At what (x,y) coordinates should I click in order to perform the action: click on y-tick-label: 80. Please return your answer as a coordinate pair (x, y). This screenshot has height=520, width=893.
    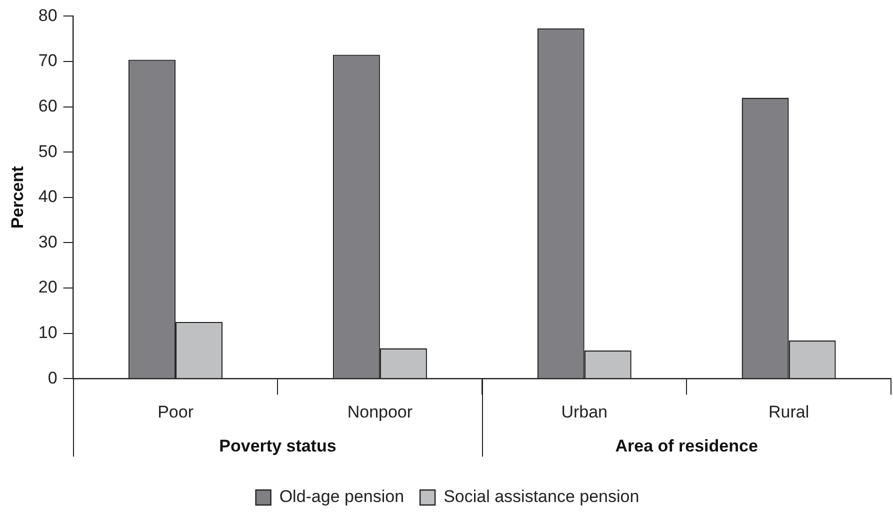
    Looking at the image, I should click on (48, 15).